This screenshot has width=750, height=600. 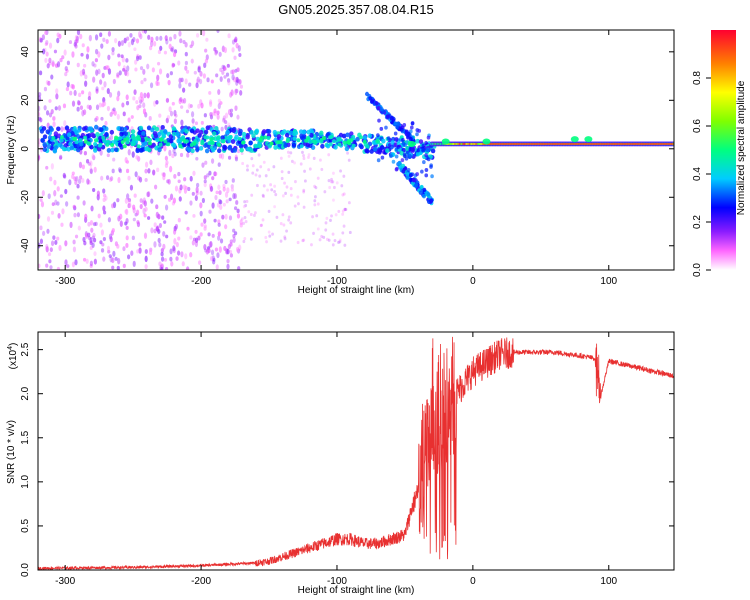 I want to click on colorbar-gradient, so click(x=723, y=150).